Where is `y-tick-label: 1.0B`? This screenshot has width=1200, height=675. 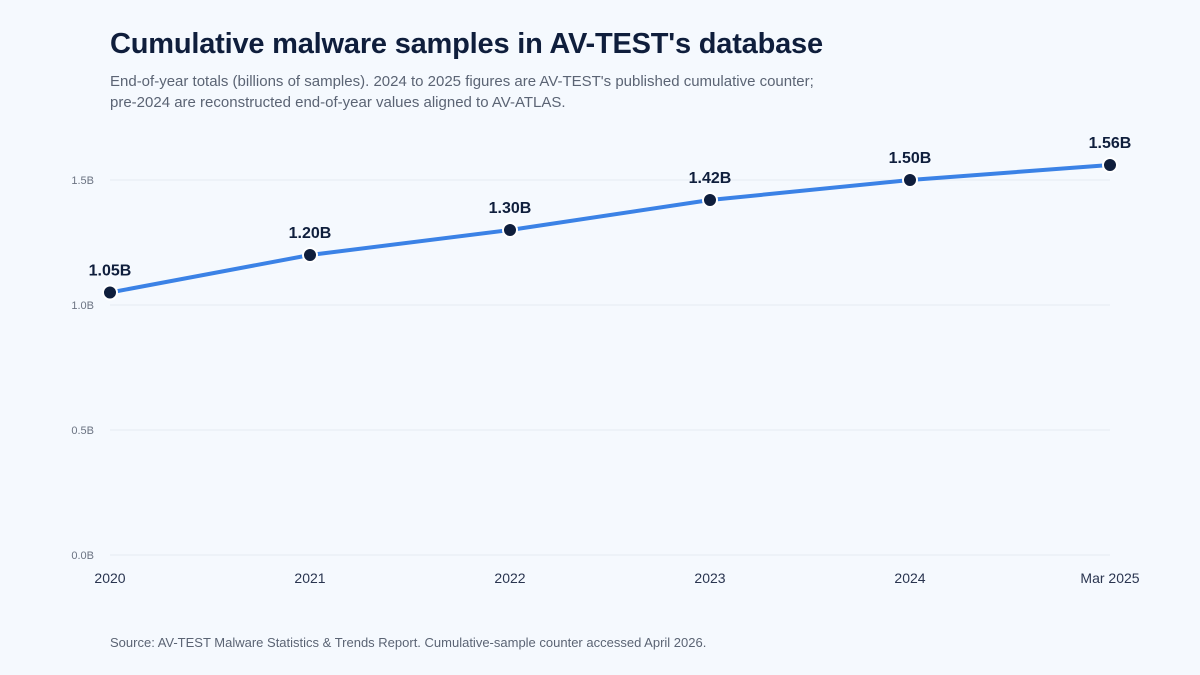 y-tick-label: 1.0B is located at coordinates (82, 306).